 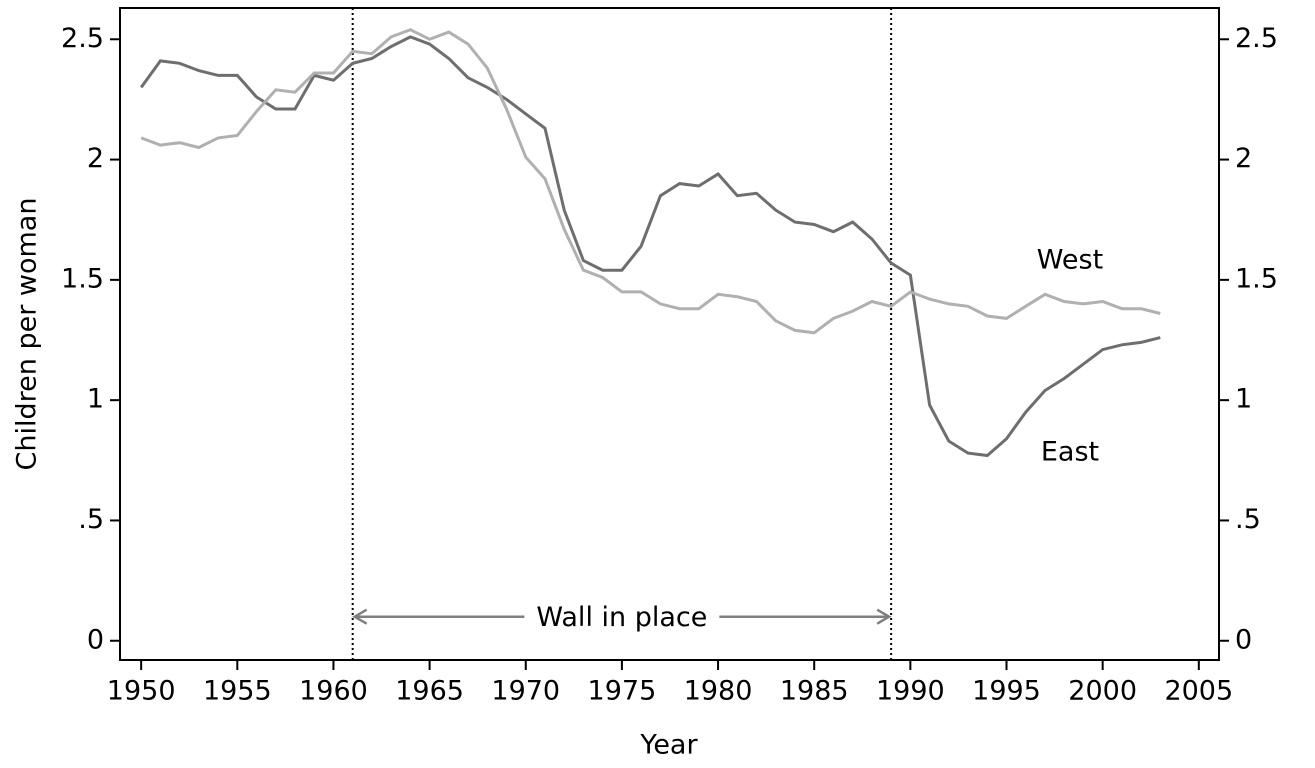 What do you see at coordinates (1070, 260) in the screenshot?
I see `series-label: West` at bounding box center [1070, 260].